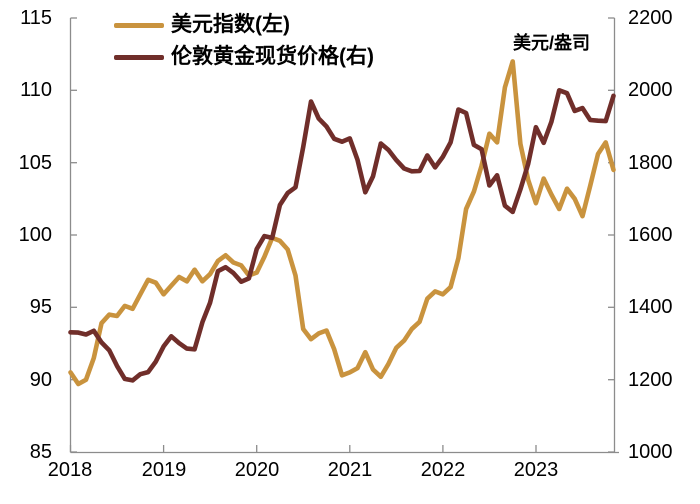 This screenshot has width=700, height=504. What do you see at coordinates (650, 163) in the screenshot?
I see `right-axis-tick-1800: 1800` at bounding box center [650, 163].